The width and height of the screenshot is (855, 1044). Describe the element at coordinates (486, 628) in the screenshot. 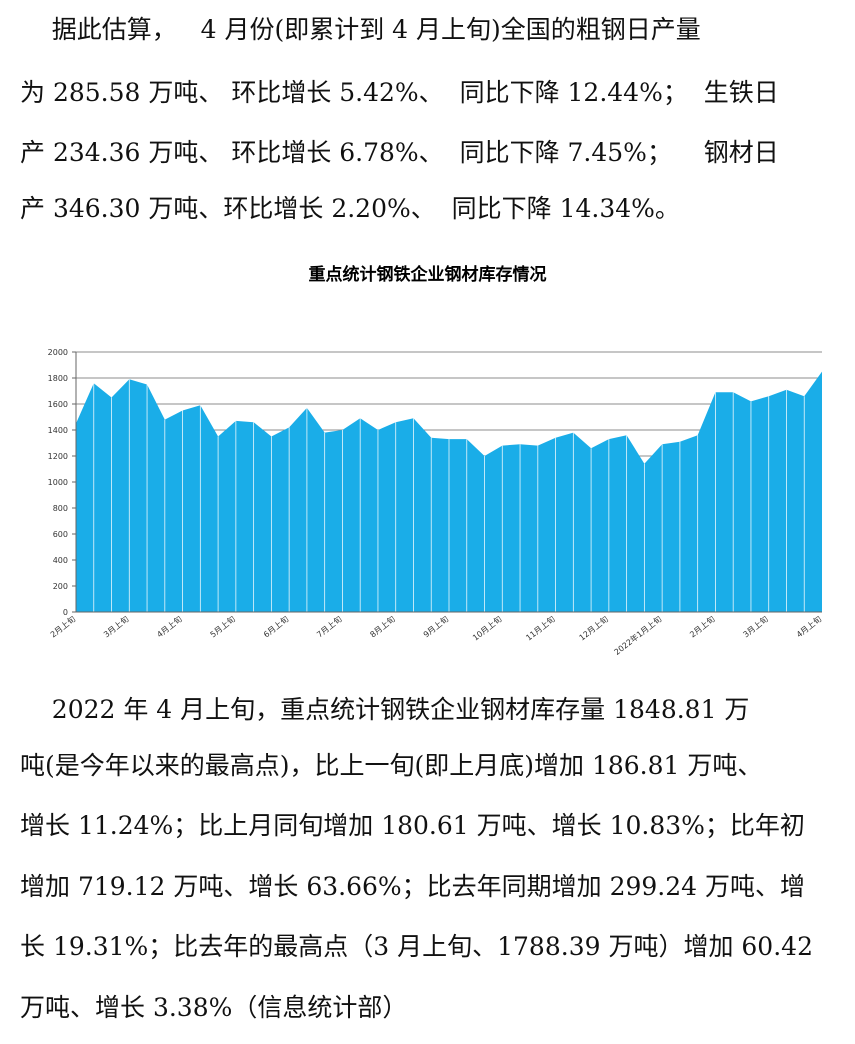

I see `x-tick-label: 10月上旬` at that location.